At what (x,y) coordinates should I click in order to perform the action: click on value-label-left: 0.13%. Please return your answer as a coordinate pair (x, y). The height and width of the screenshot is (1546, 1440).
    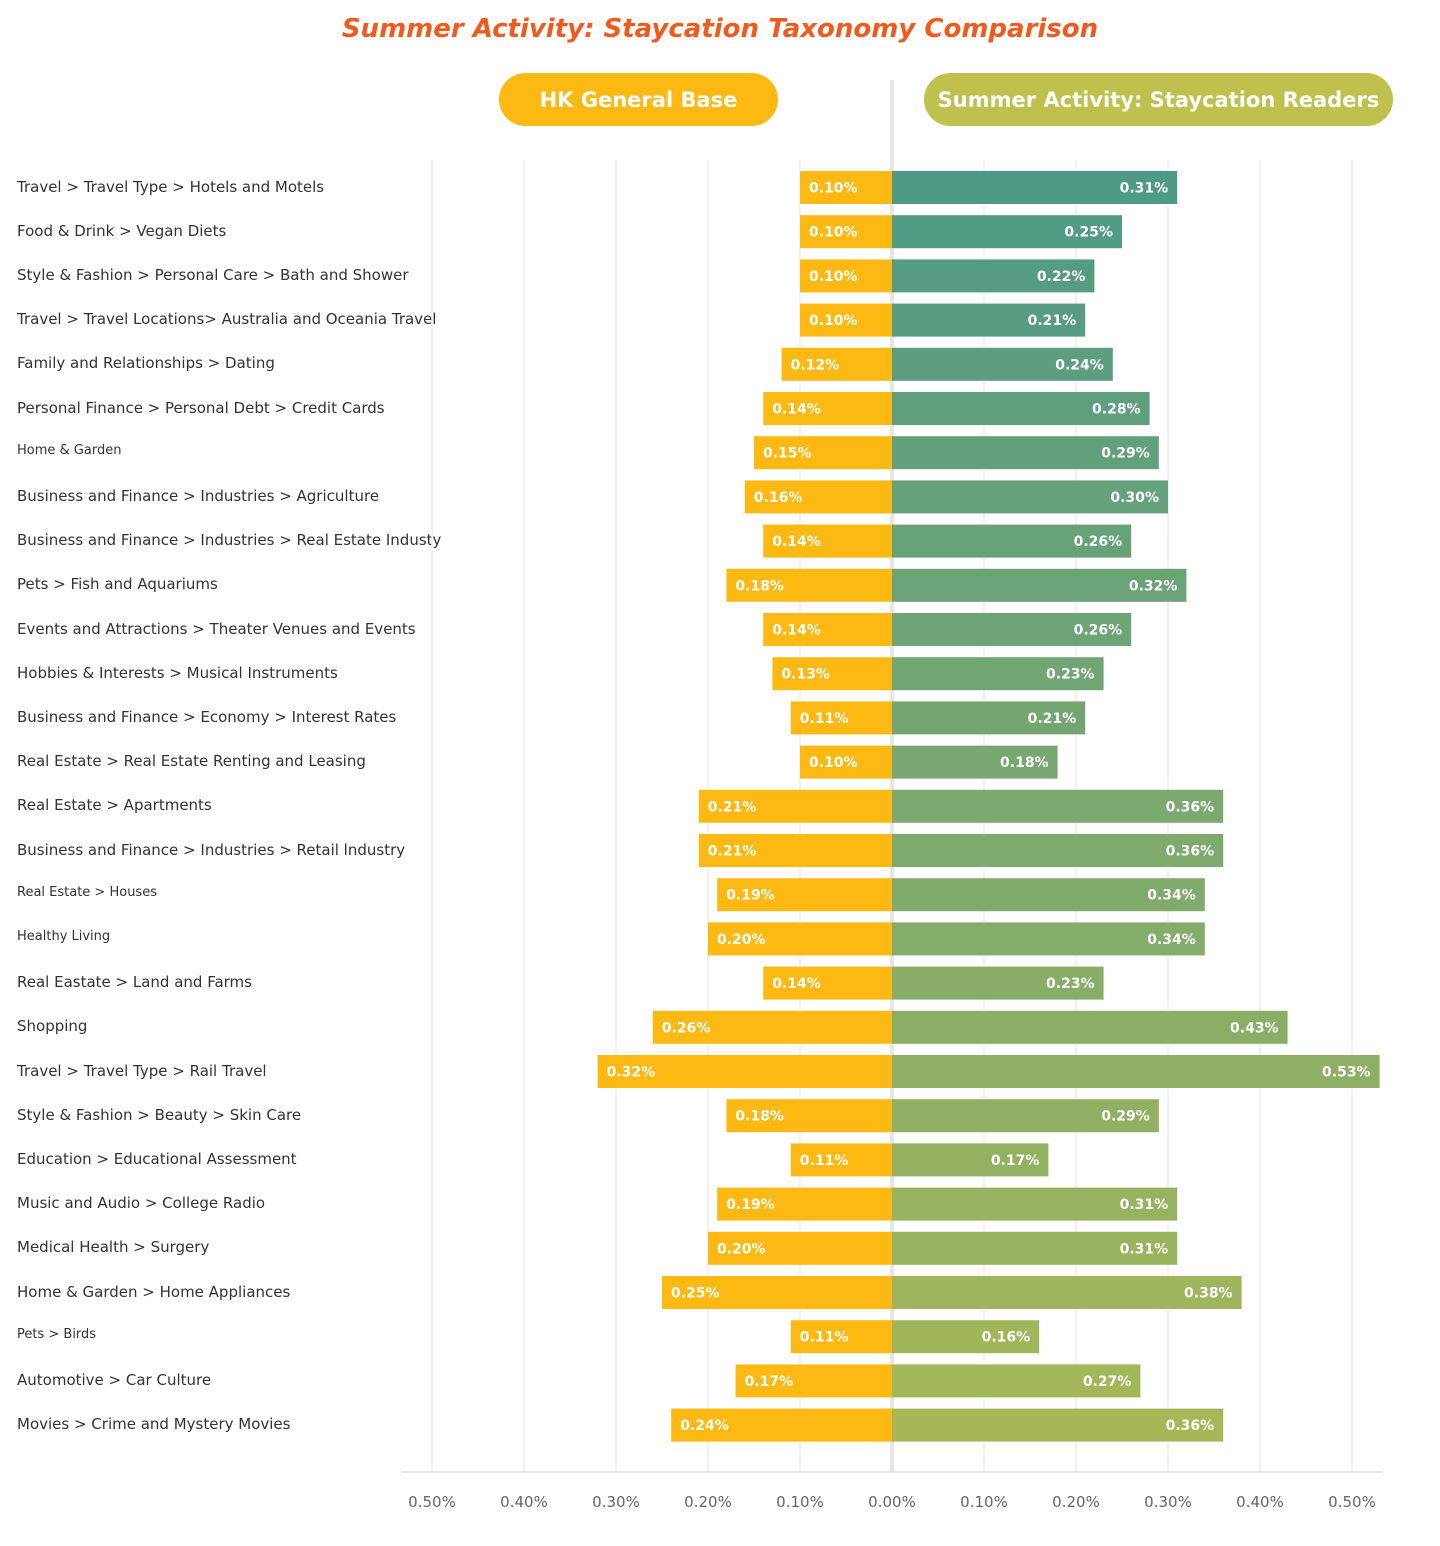
    Looking at the image, I should click on (805, 675).